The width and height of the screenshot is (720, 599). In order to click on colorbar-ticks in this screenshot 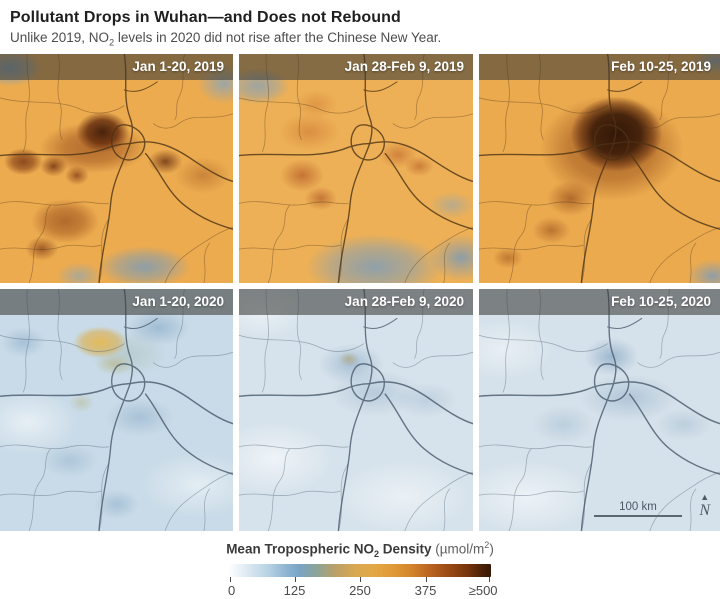, I will do `click(360, 579)`.